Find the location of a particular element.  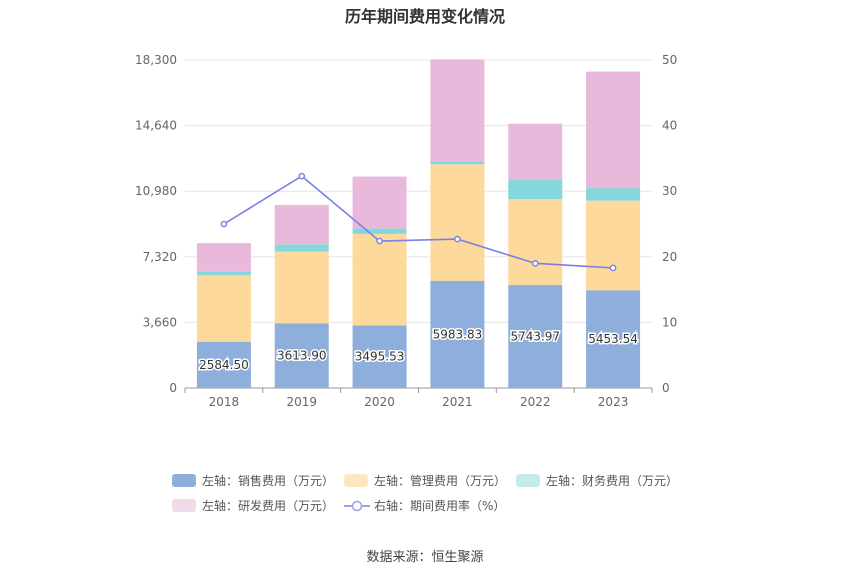

data-source-note: 数据来源：恒生聚源 is located at coordinates (425, 557).